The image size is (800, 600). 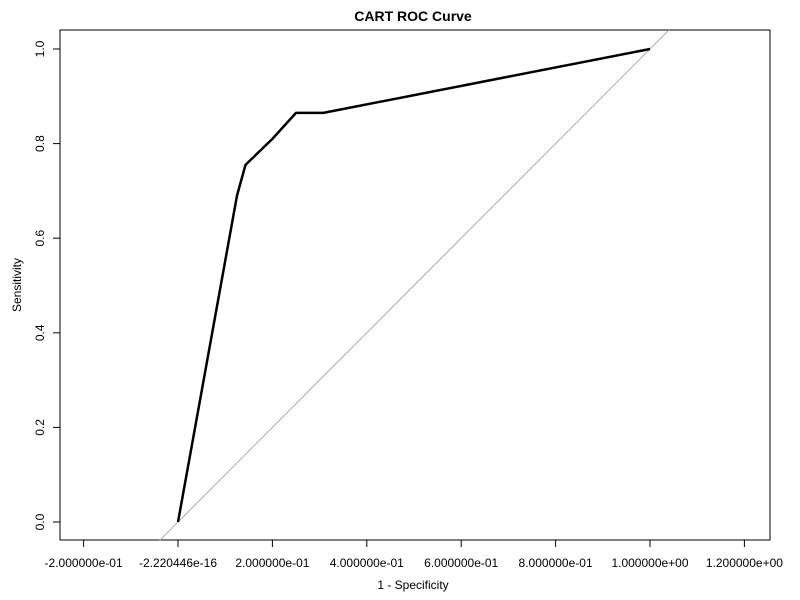 I want to click on chart-title: CART ROC Curve, so click(x=413, y=16).